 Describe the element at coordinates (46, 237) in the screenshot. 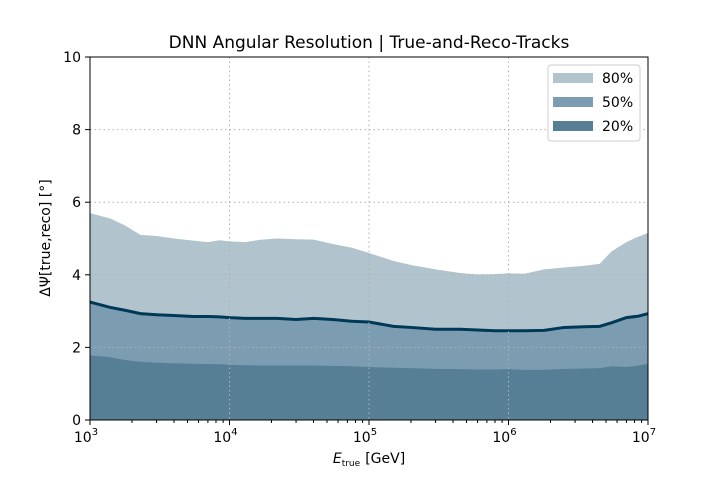

I see `y-axis-label: ΔΨ[true,reco] [°]` at that location.